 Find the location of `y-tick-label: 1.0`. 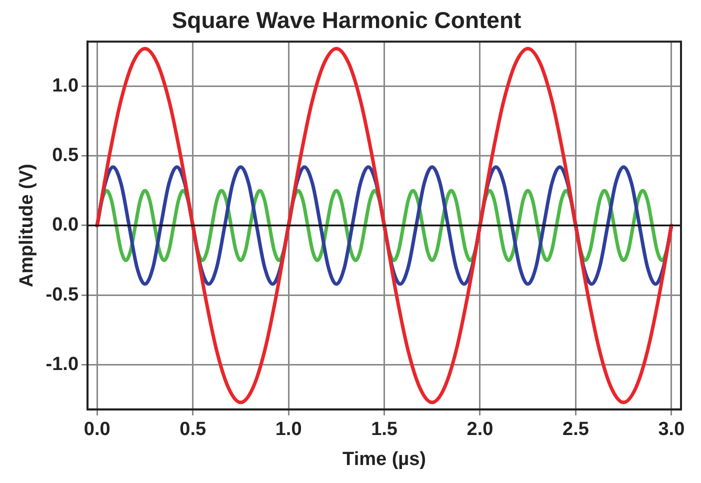

y-tick-label: 1.0 is located at coordinates (65, 85).